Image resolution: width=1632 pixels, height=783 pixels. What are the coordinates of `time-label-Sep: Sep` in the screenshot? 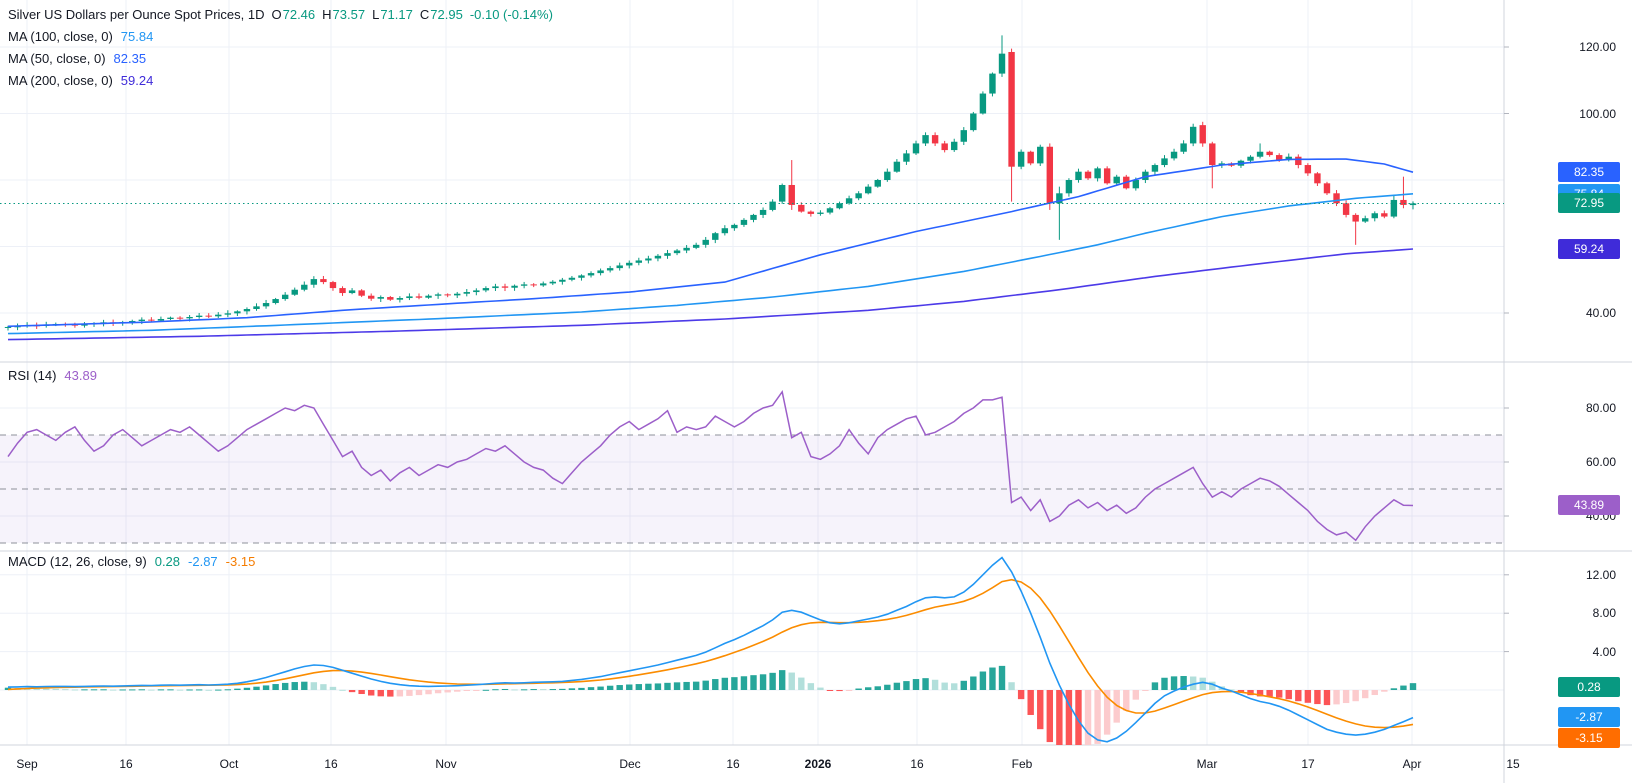 It's located at (27, 764).